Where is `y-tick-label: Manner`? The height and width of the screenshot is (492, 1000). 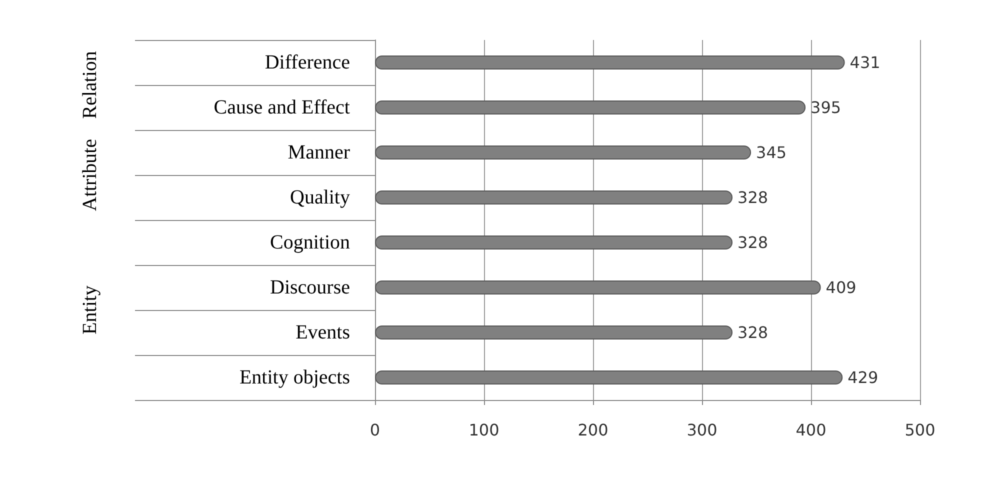
y-tick-label: Manner is located at coordinates (319, 153).